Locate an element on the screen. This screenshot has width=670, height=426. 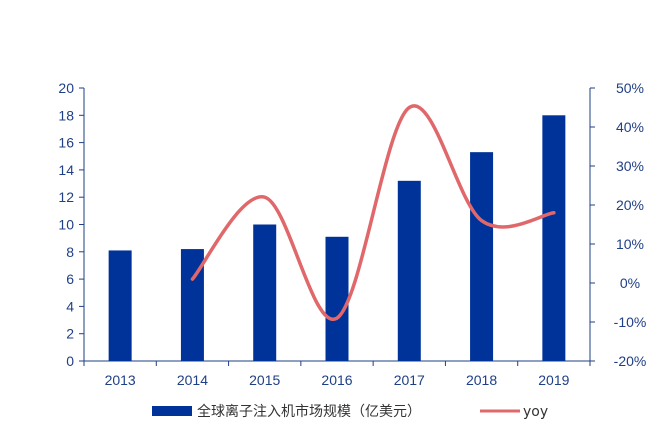
legend: 全球离子注入机市场规模（亿美元） yoy is located at coordinates (350, 411).